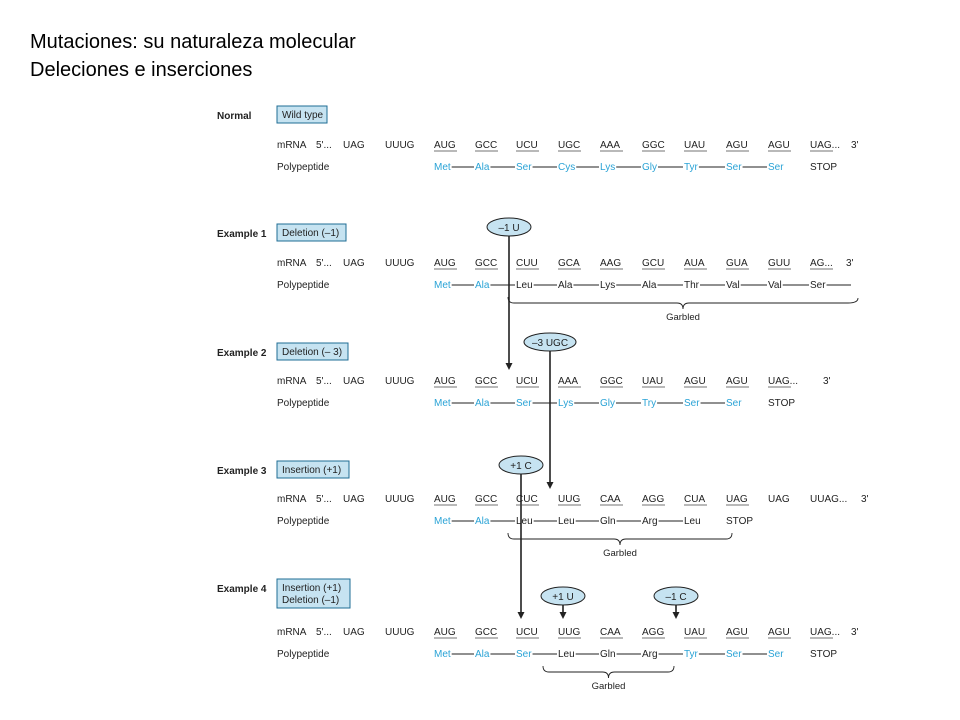  I want to click on panel-label: Example 3, so click(242, 471).